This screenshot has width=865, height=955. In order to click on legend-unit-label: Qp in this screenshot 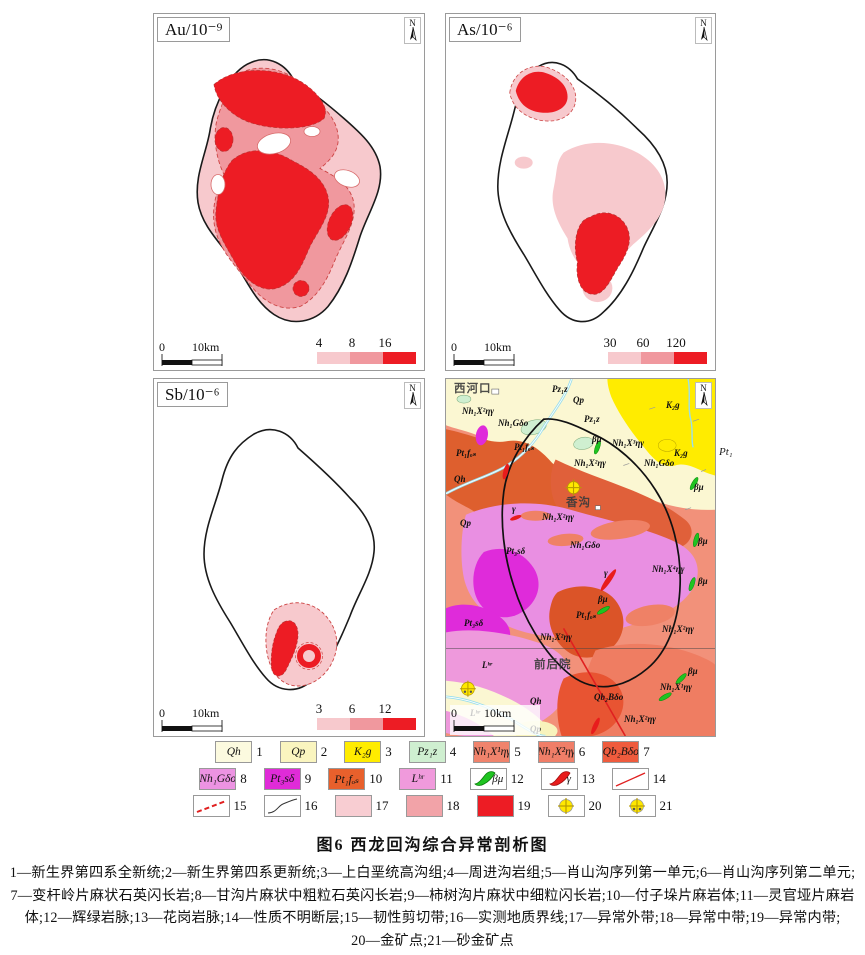, I will do `click(298, 752)`.